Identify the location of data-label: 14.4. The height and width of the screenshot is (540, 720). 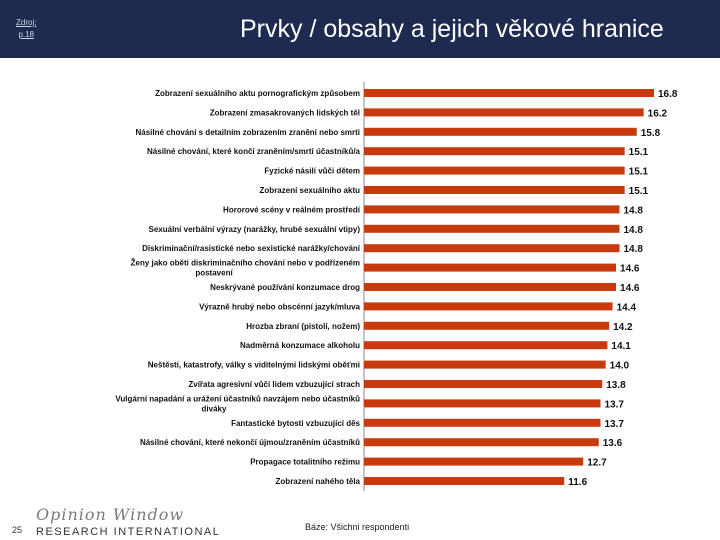
(627, 307).